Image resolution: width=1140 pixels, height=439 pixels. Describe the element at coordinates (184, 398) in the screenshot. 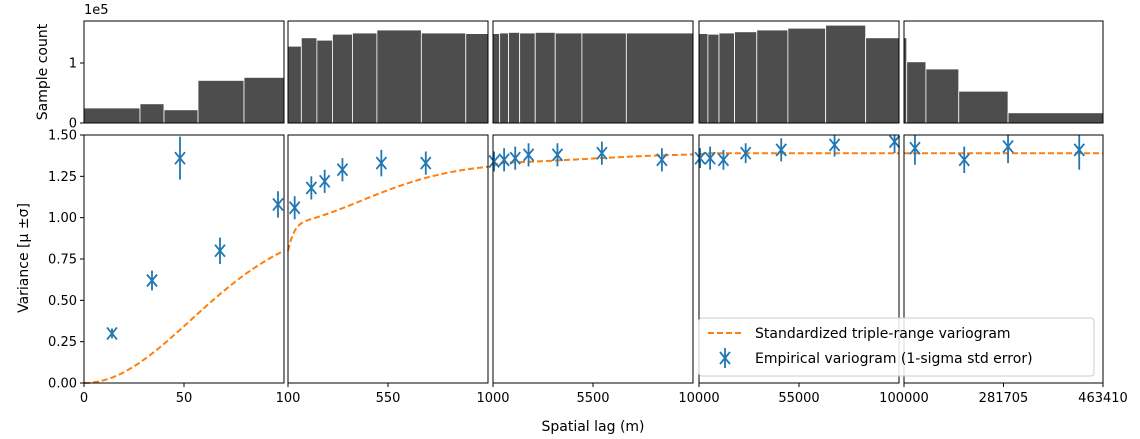

I see `x-tick-label: 50` at that location.